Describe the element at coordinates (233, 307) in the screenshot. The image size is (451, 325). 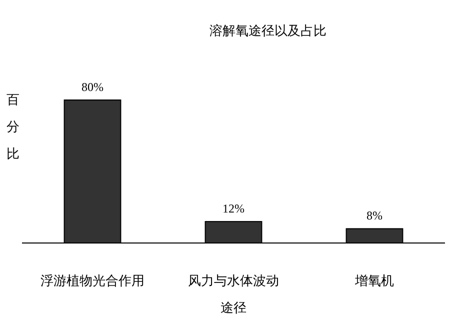
I see `x-axis-title: 途径` at that location.